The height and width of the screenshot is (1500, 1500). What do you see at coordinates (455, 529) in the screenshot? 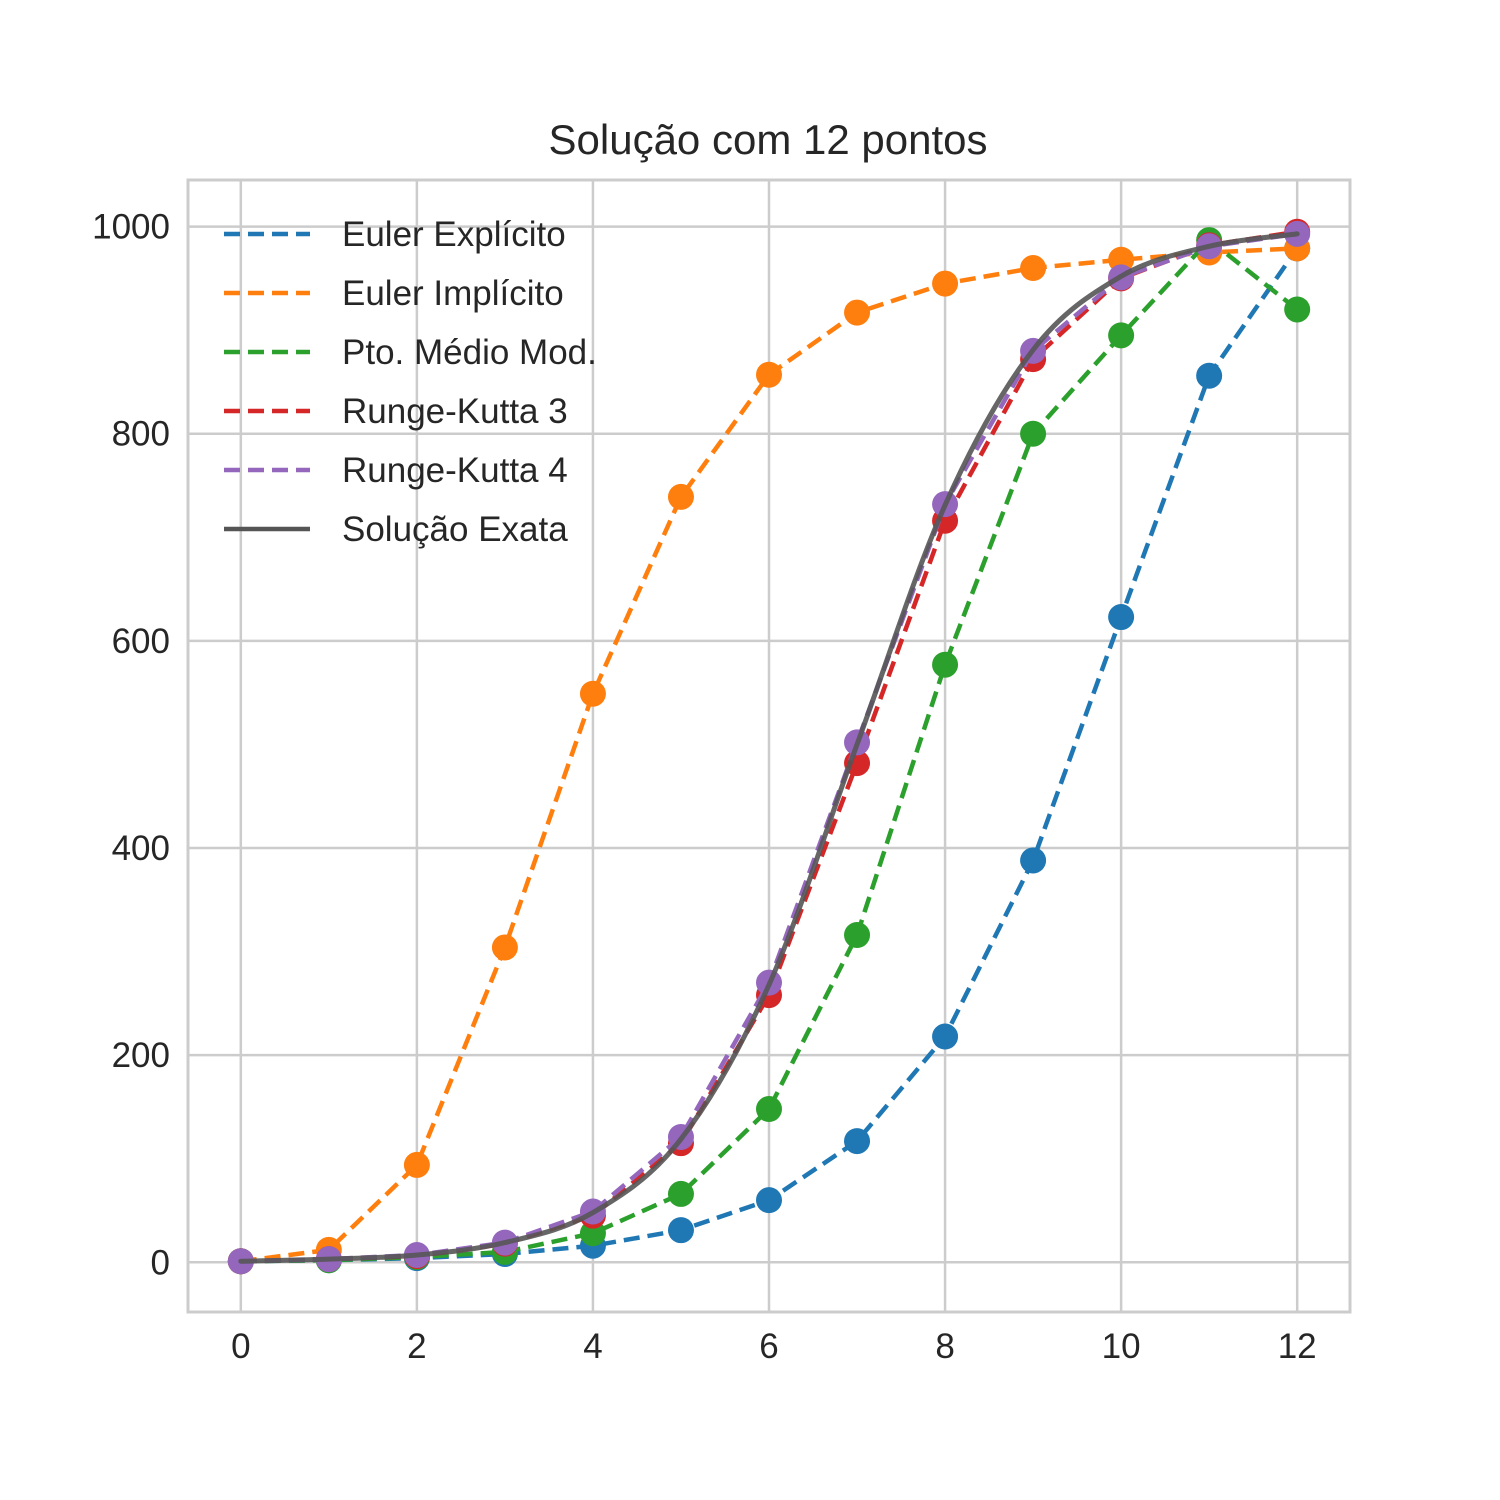
I see `legend-label: Solução Exata` at bounding box center [455, 529].